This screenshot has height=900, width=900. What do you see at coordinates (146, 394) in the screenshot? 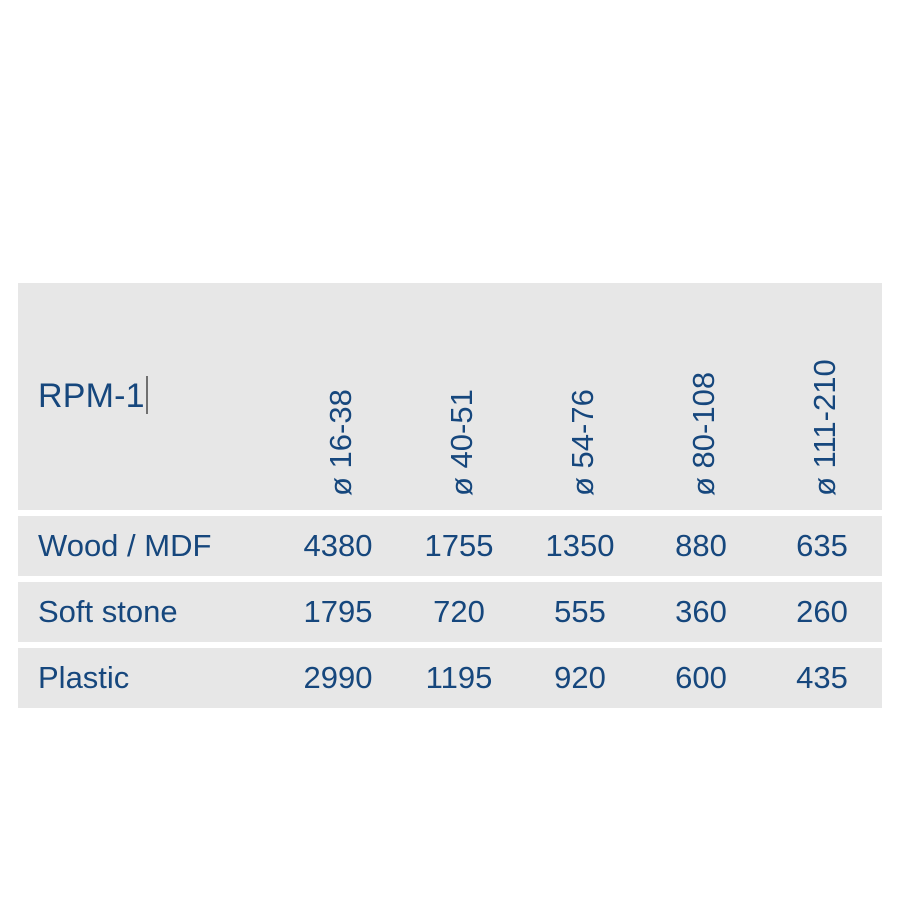
I see `text-cursor-caret` at bounding box center [146, 394].